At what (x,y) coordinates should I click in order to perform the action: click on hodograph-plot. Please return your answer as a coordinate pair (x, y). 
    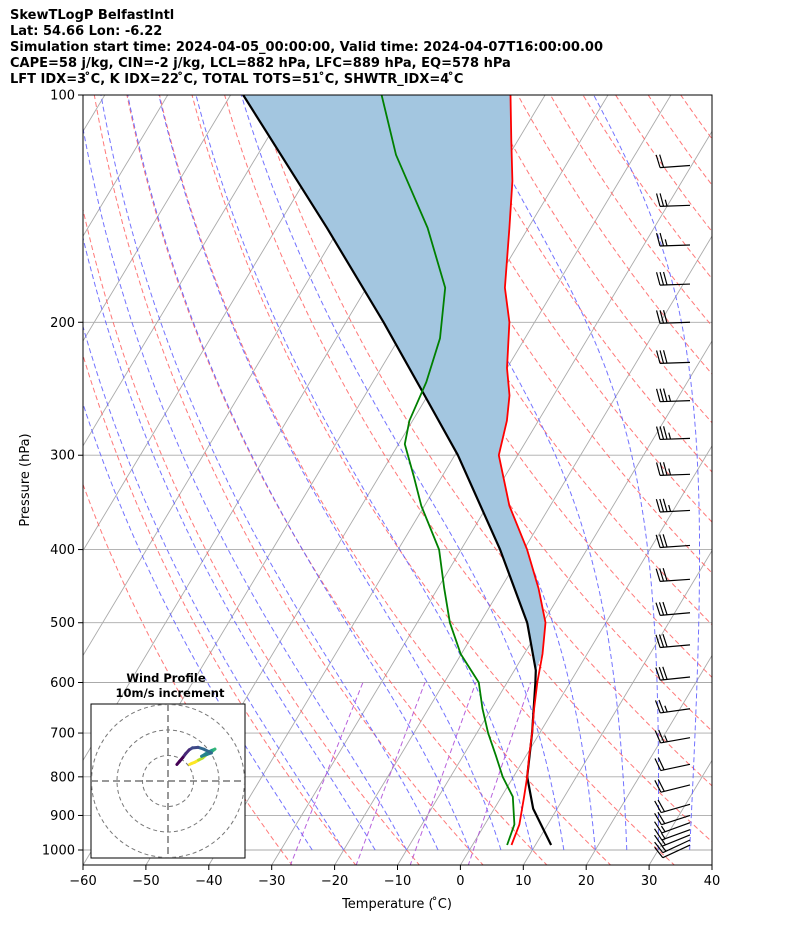
    Looking at the image, I should click on (168, 781).